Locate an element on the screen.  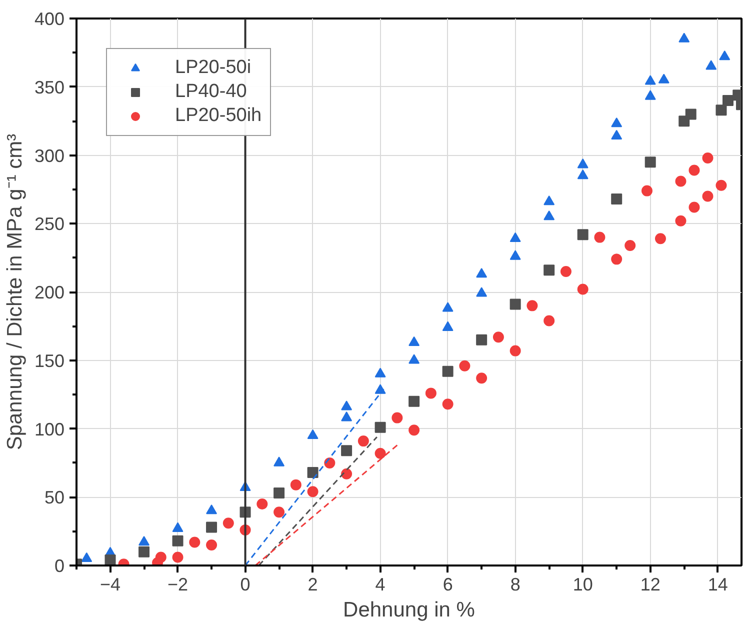
y-tick-label: 400 is located at coordinates (49, 19).